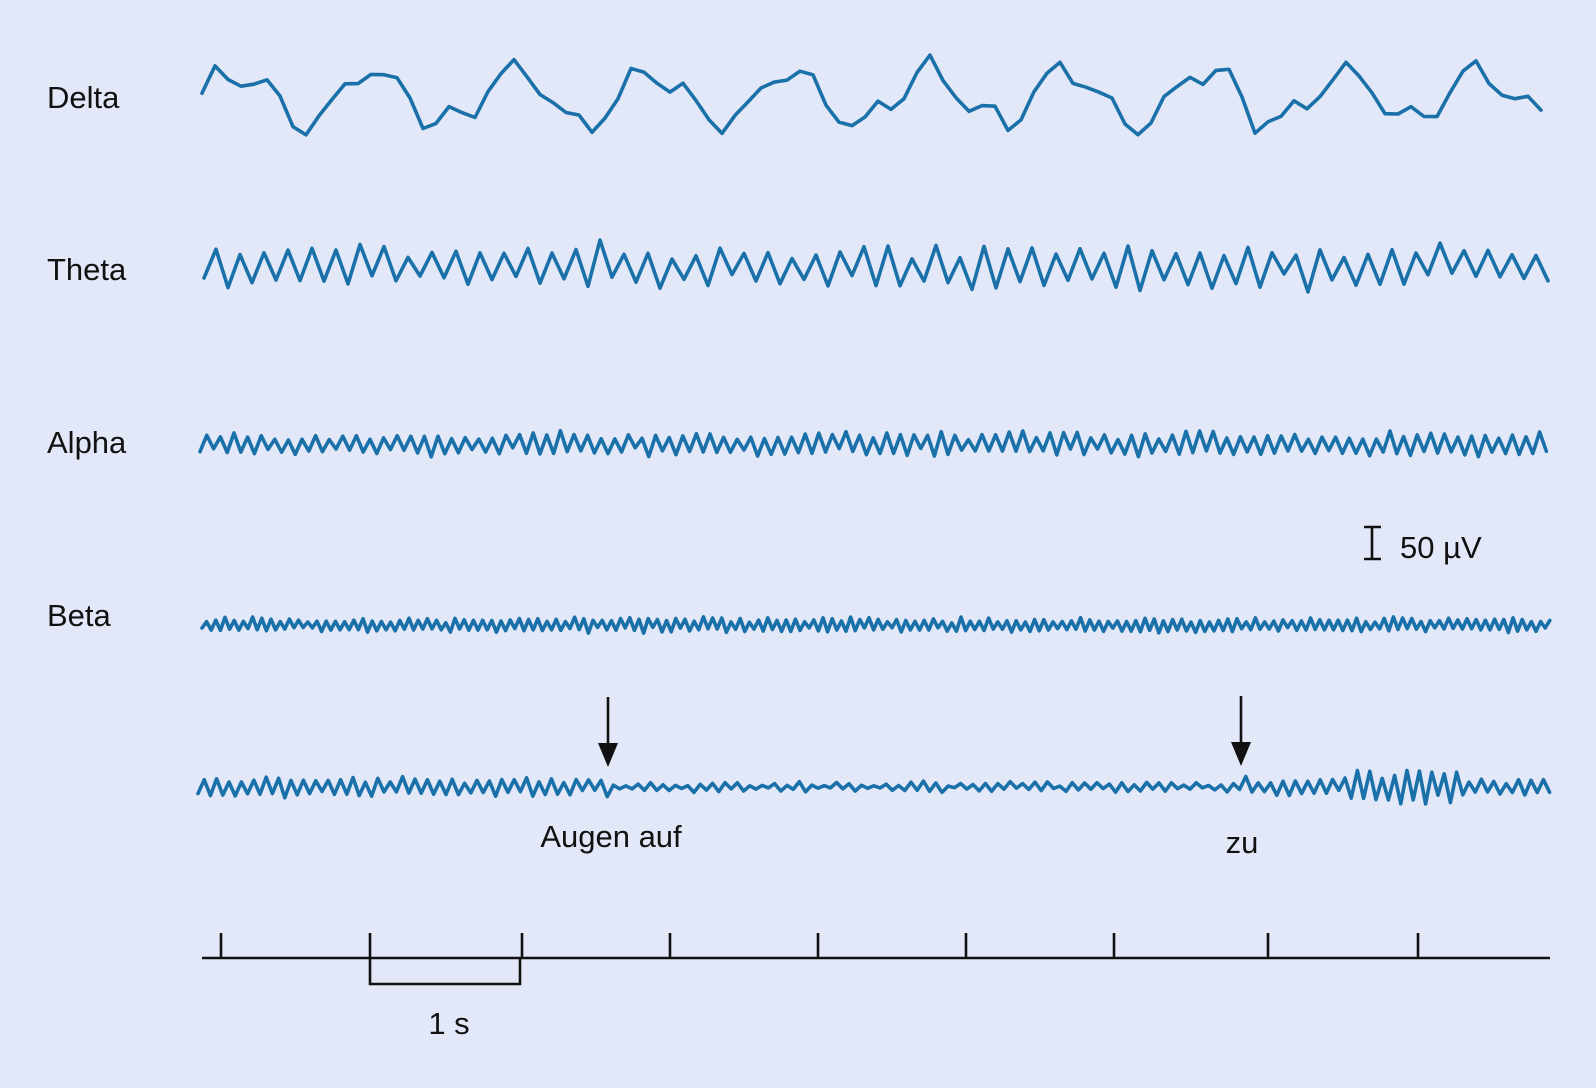  What do you see at coordinates (608, 732) in the screenshot?
I see `arrow-eyes-open-icon` at bounding box center [608, 732].